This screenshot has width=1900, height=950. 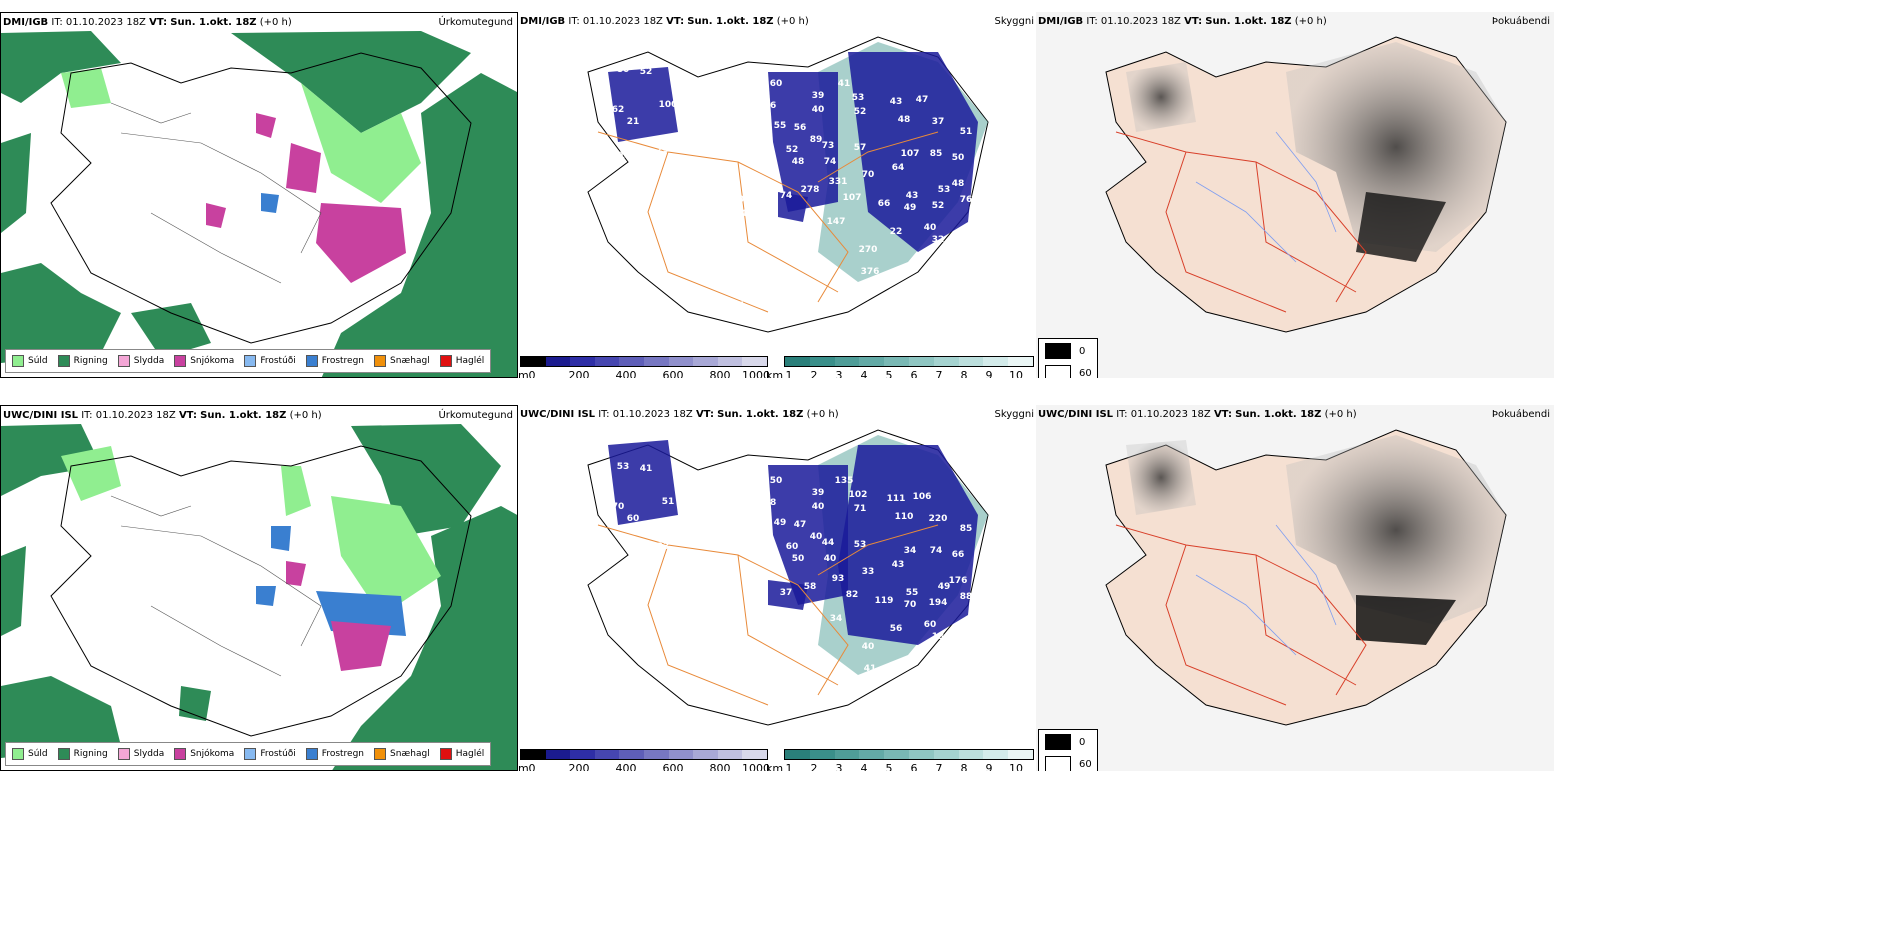 I want to click on ceiling-value-label: 278, so click(x=810, y=190).